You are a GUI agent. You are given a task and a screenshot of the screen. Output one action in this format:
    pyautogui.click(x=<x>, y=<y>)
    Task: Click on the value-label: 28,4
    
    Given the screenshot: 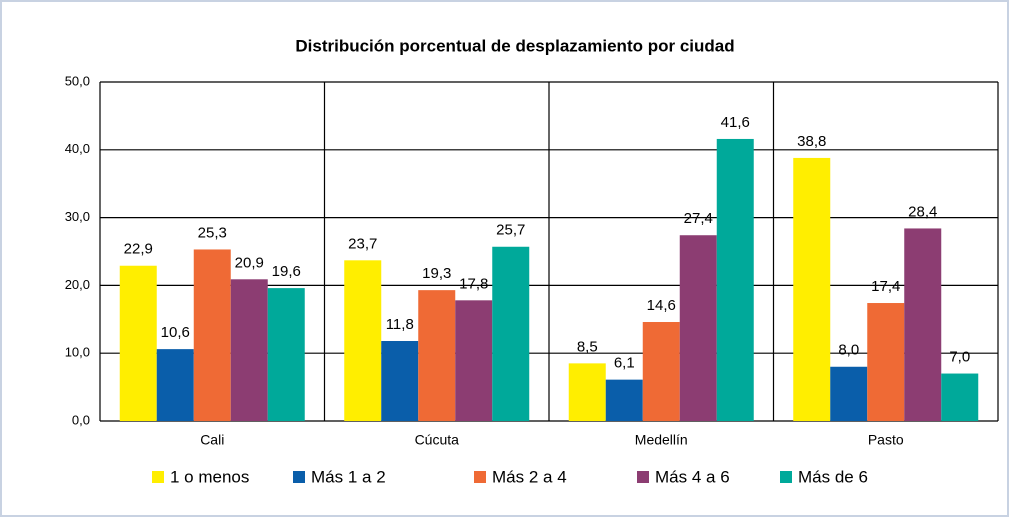 What is the action you would take?
    pyautogui.click(x=922, y=211)
    